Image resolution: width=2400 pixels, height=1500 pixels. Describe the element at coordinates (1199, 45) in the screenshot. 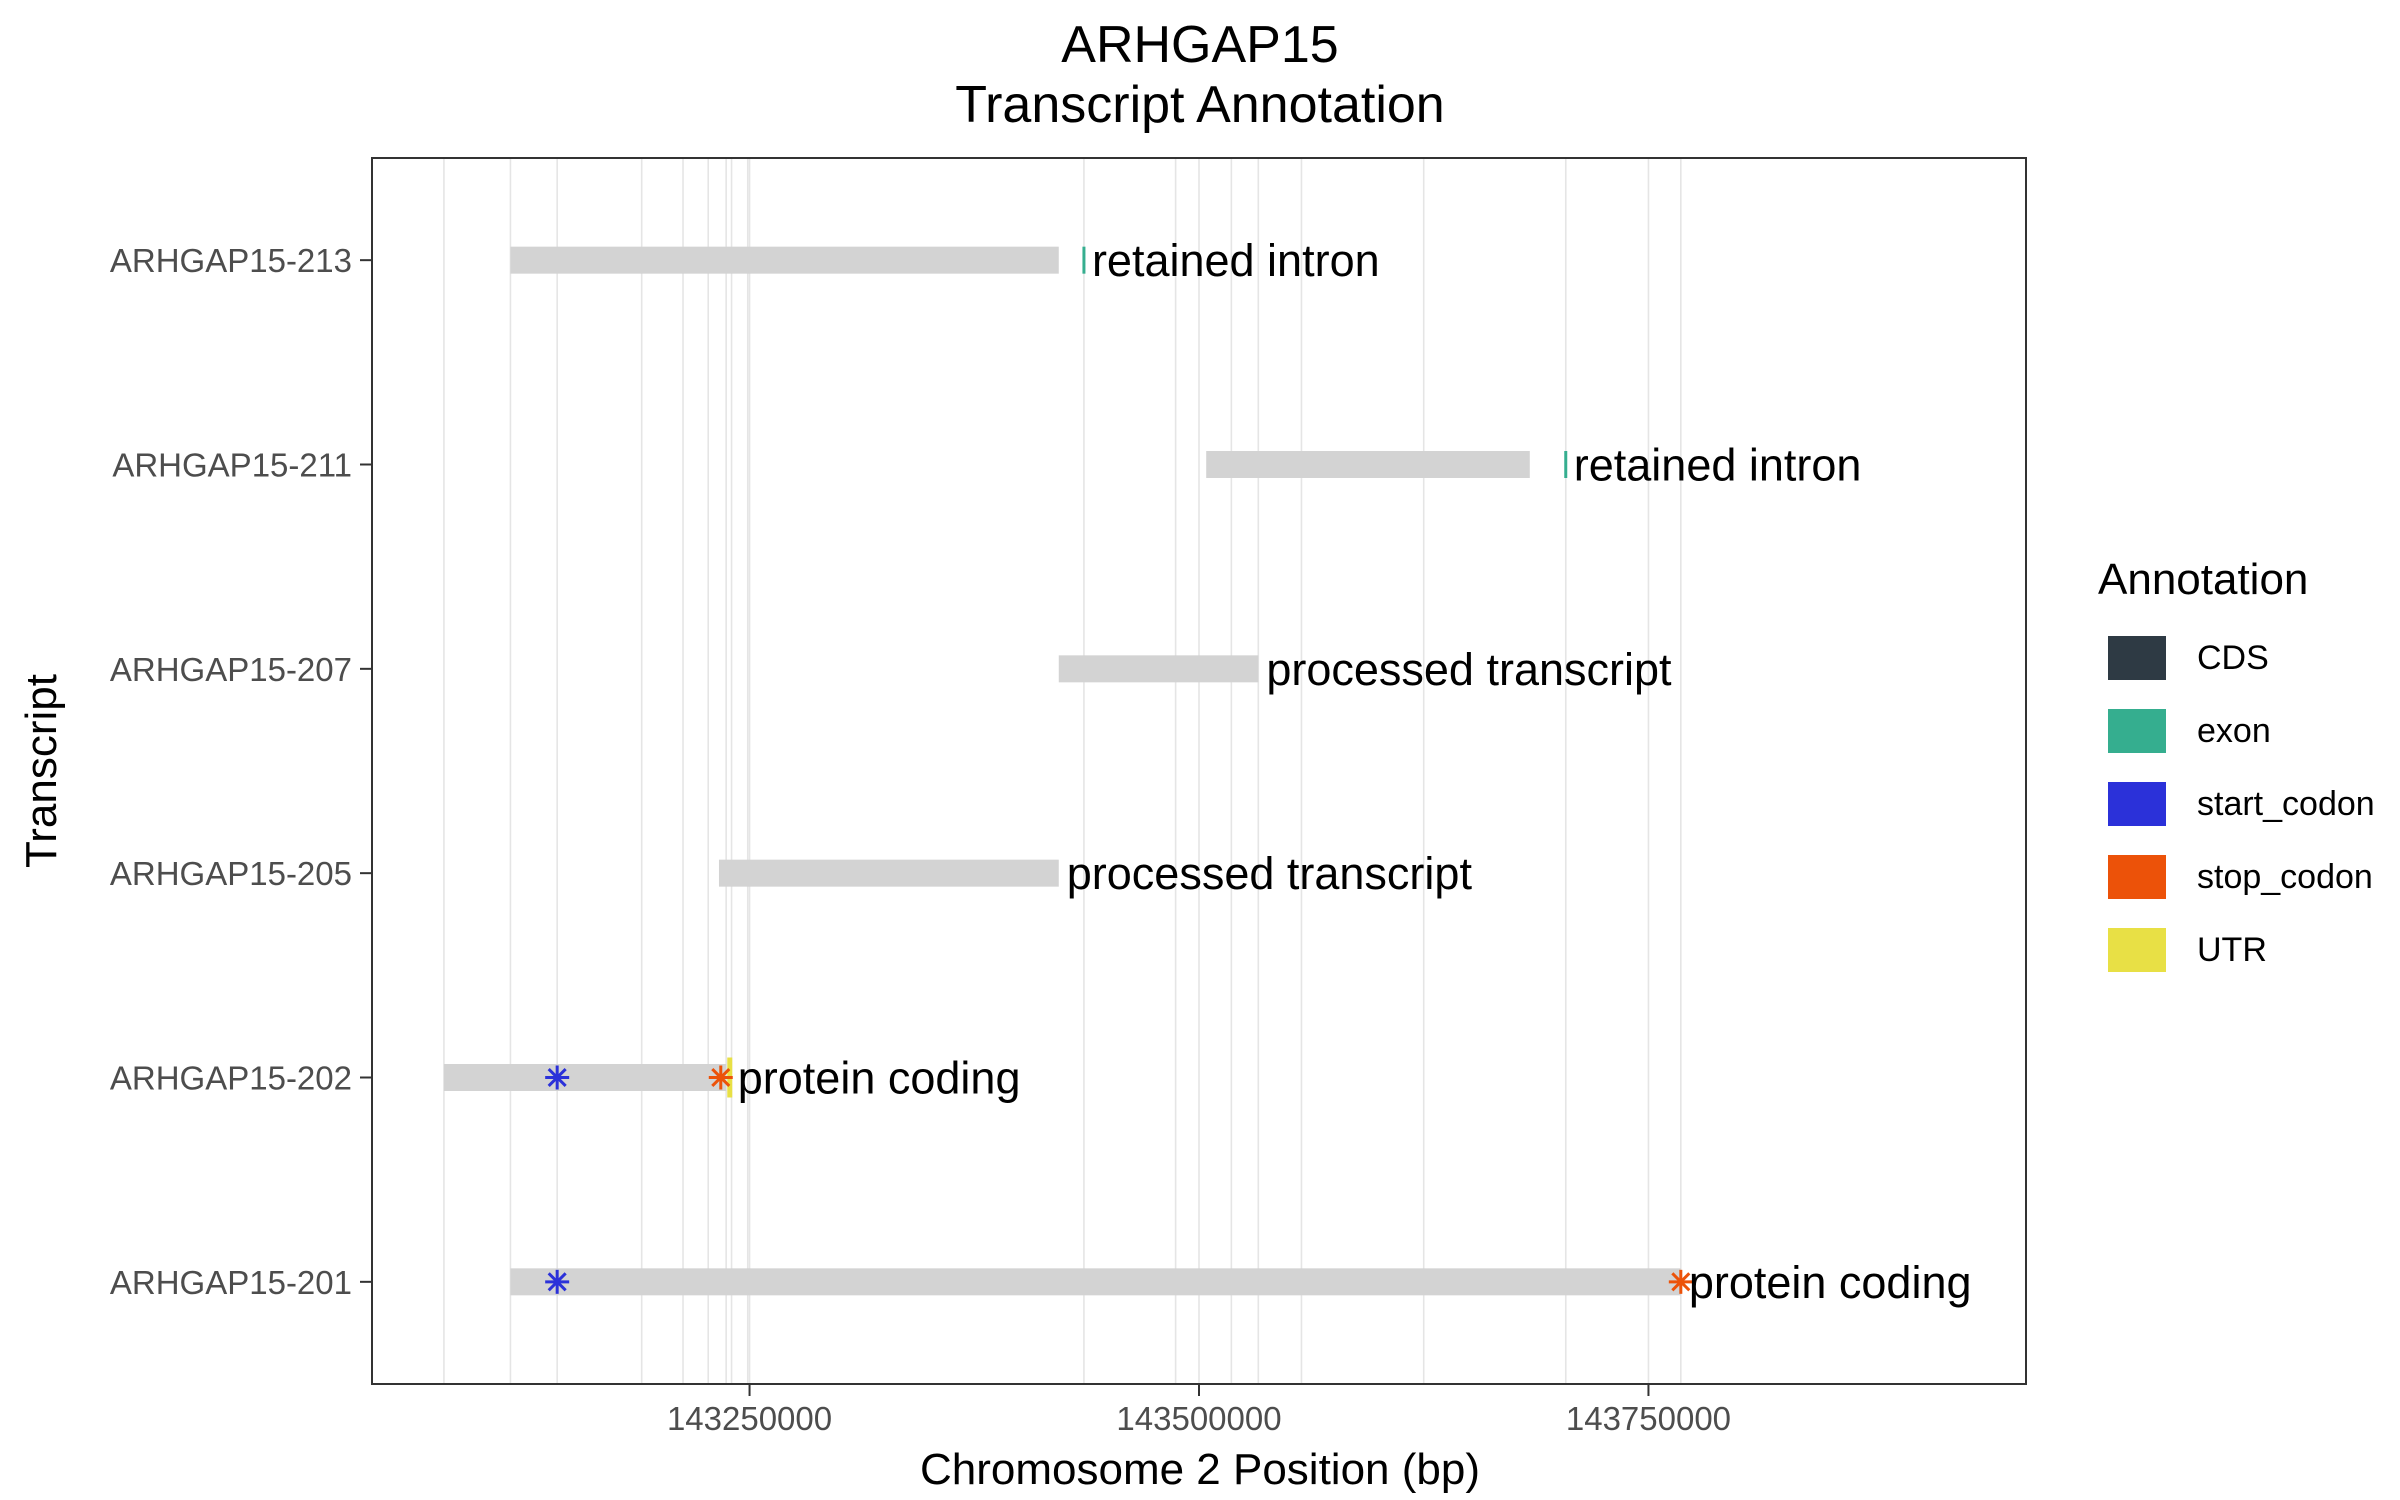

I see `chart-title-line-1: ARHGAP15` at that location.